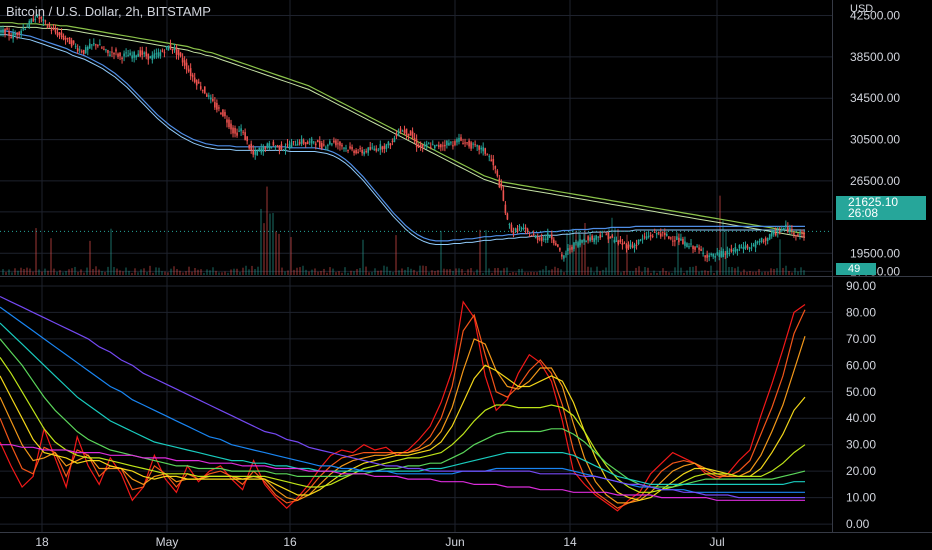 This screenshot has width=932, height=550. I want to click on volume-badge: 49, so click(856, 269).